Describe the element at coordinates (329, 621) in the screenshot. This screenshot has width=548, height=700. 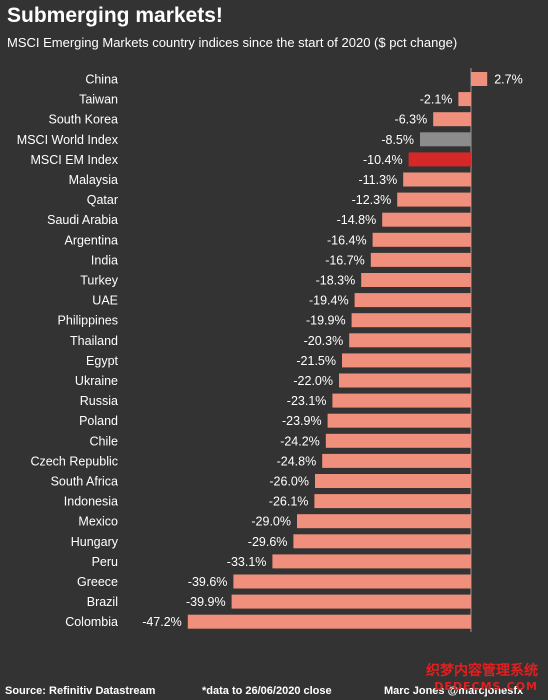
I see `bar-colombia` at that location.